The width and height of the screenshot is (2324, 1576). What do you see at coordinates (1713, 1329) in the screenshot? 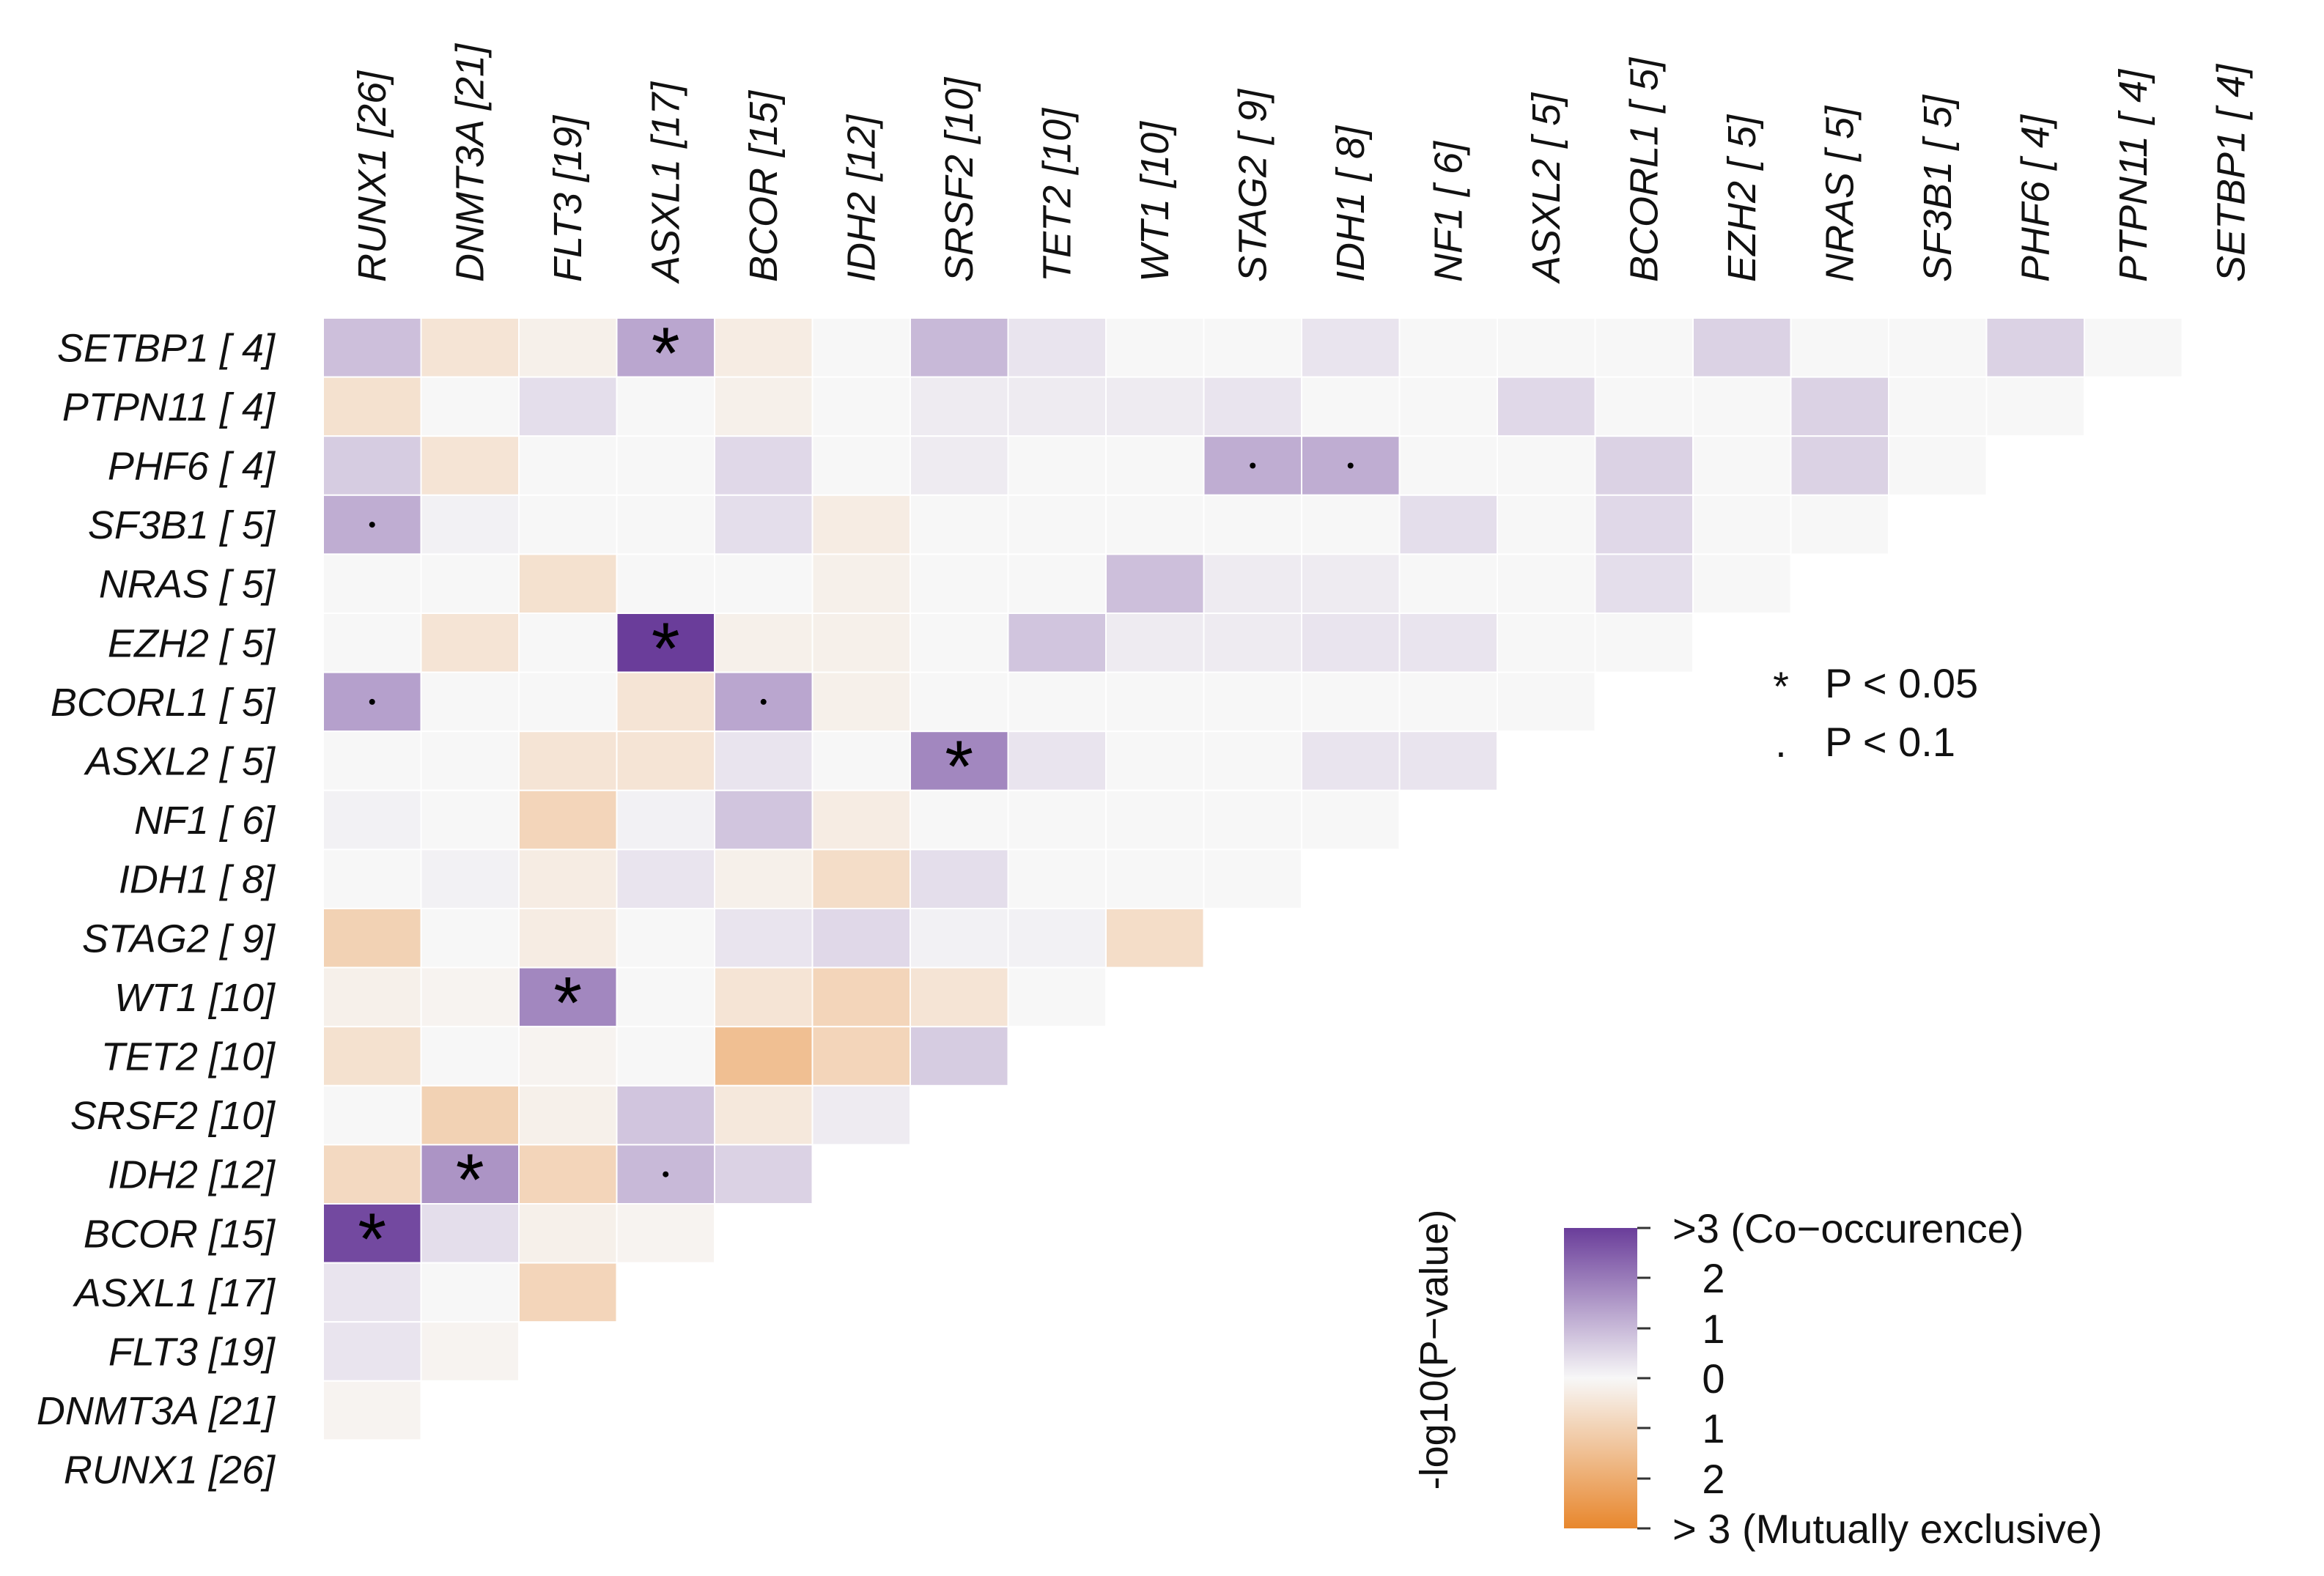
I see `colorbar-tick-label: 1` at bounding box center [1713, 1329].